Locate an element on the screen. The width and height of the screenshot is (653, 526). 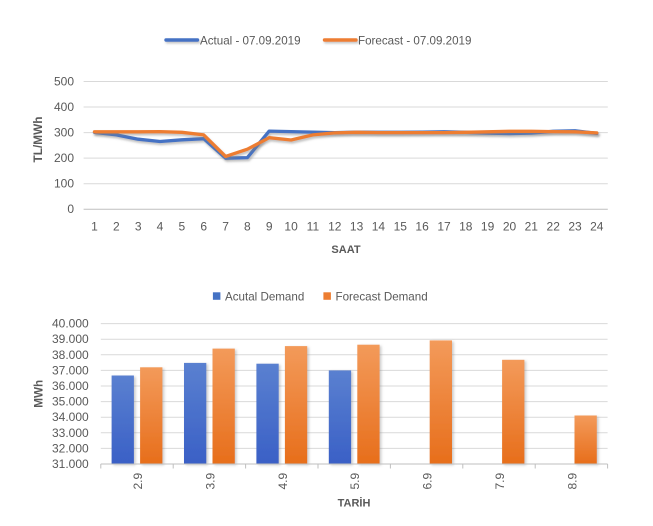
svg-text: 5.9 is located at coordinates (355, 480).